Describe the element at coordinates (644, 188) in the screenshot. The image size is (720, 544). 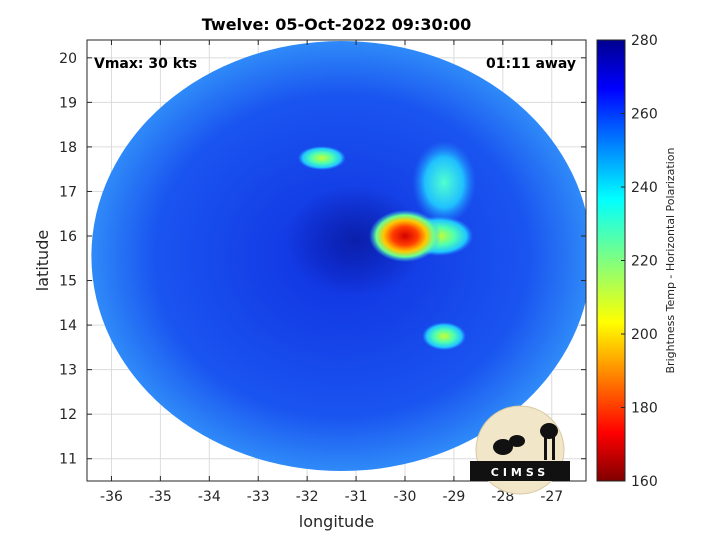
I see `colorbar-tick-label: 240` at that location.